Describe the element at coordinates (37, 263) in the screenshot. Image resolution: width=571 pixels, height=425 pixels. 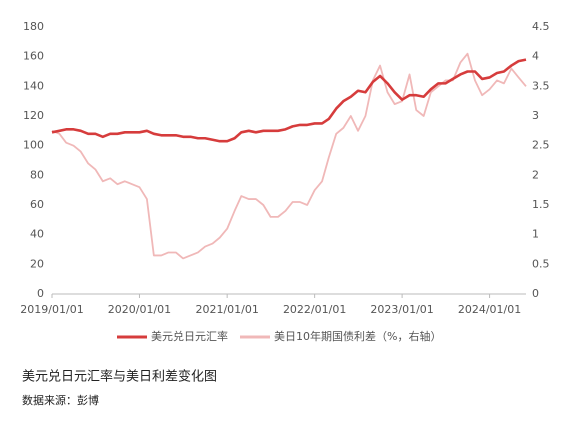
I see `y-tick-label: 20` at that location.